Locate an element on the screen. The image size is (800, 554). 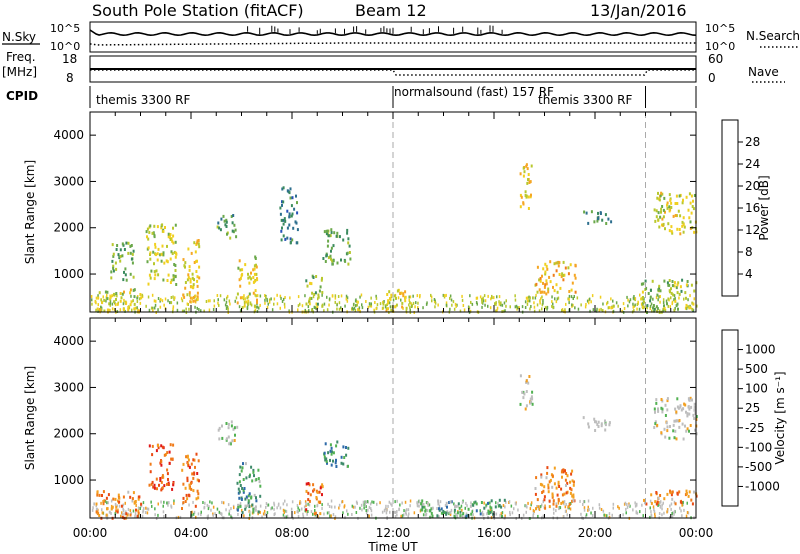
x-tick-label: 00:00 is located at coordinates (90, 533).